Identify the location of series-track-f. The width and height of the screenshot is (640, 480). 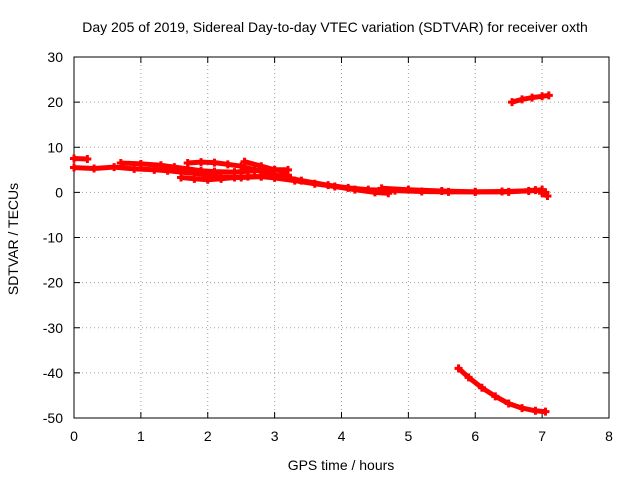
(264, 166).